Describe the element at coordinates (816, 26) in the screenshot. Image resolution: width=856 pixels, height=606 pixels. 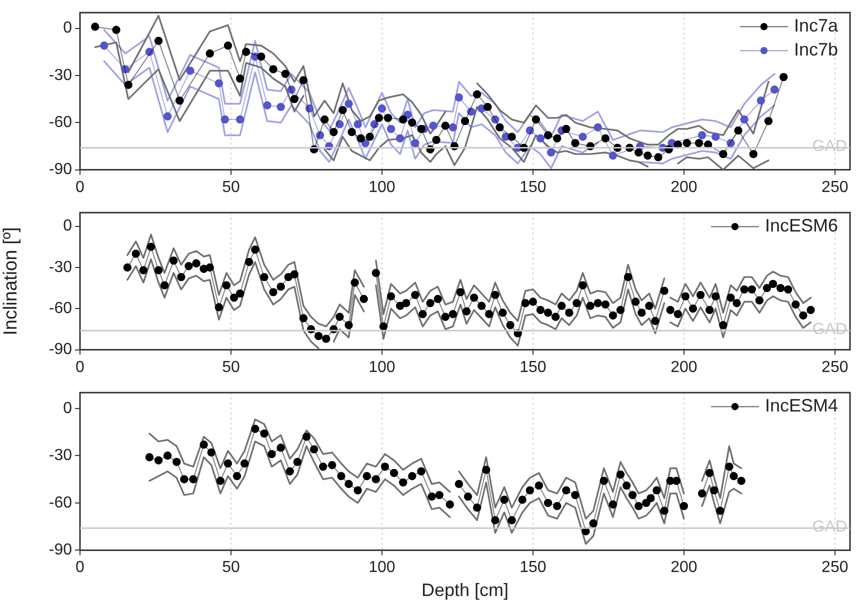
I see `legend-label: Inc7a` at that location.